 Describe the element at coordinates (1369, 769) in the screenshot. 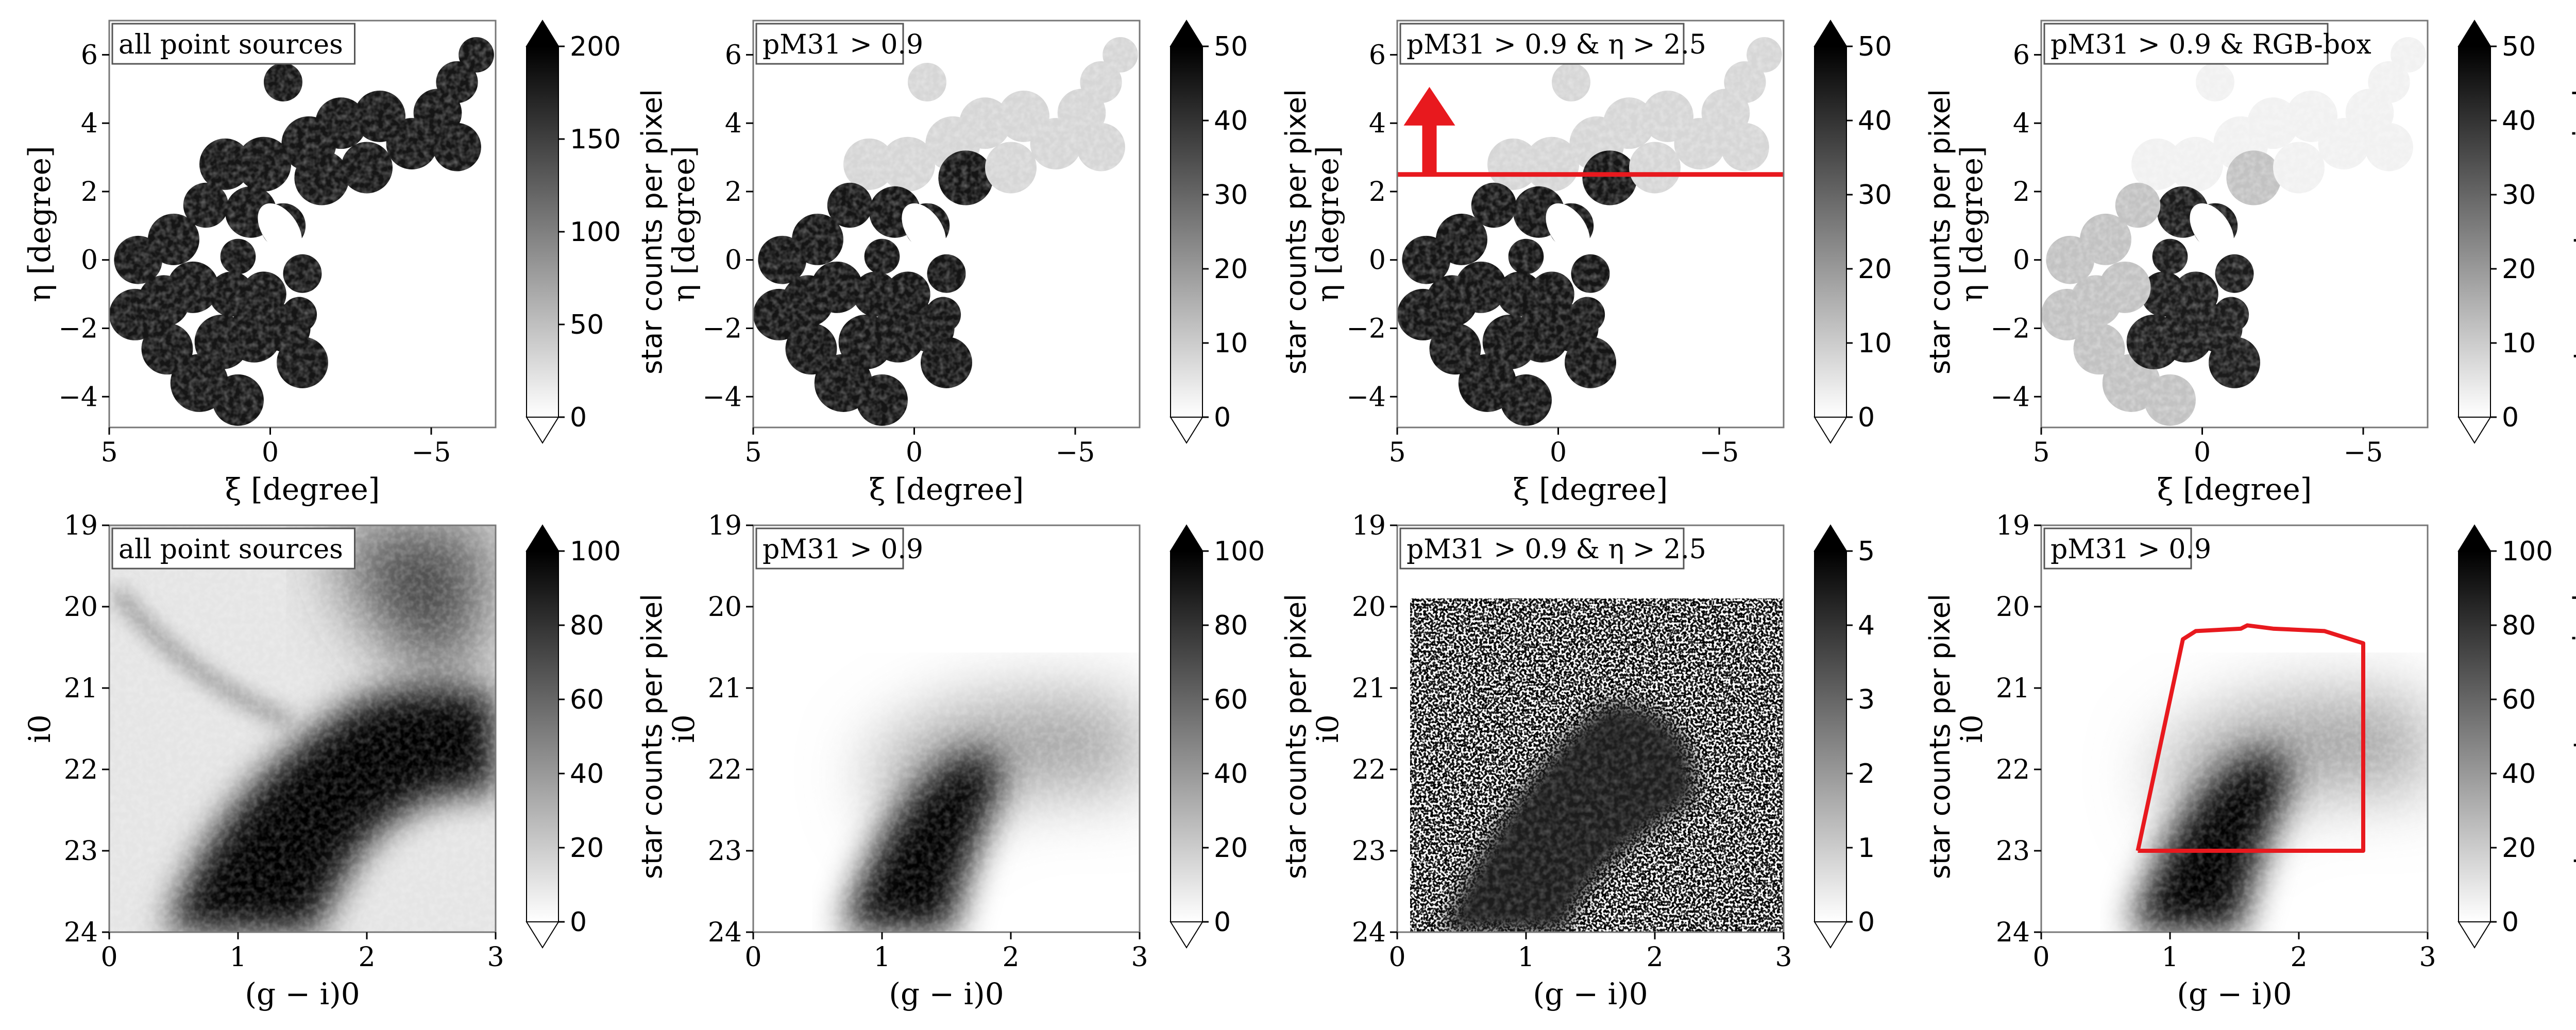

I see `y-tick-label: 22` at that location.